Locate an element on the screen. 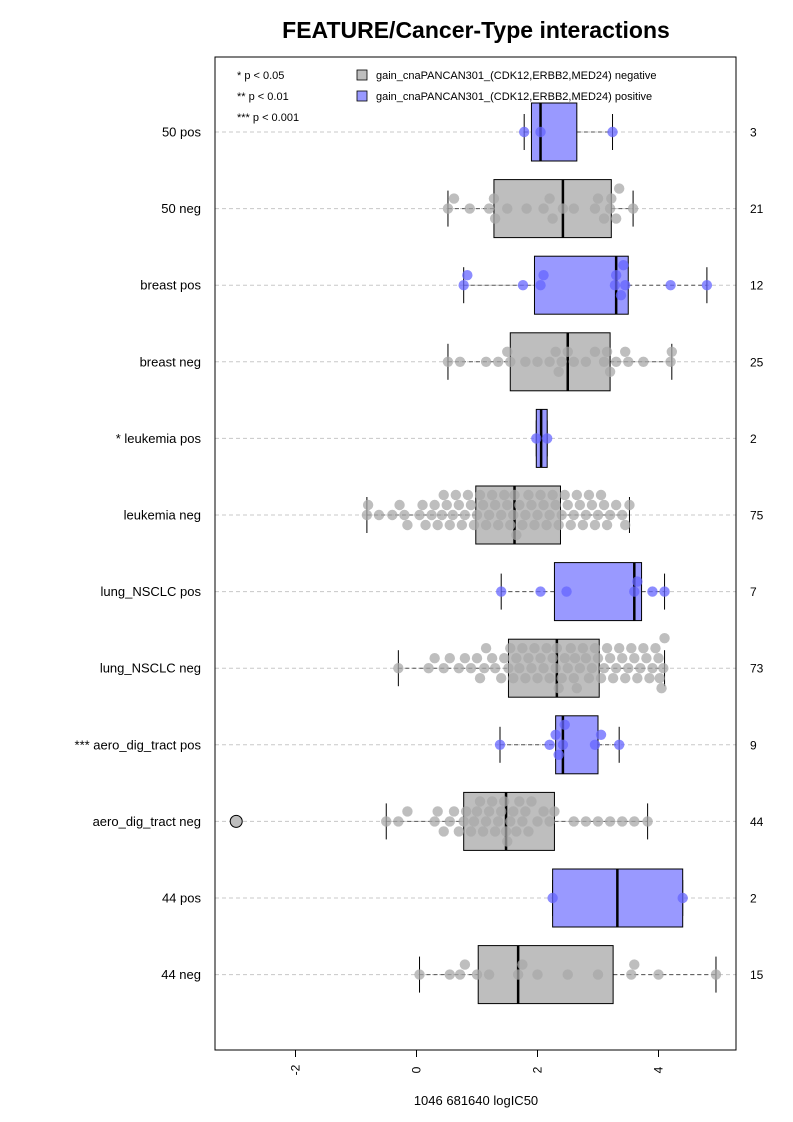 This screenshot has height=1122, width=793. group-count: 21 is located at coordinates (757, 209).